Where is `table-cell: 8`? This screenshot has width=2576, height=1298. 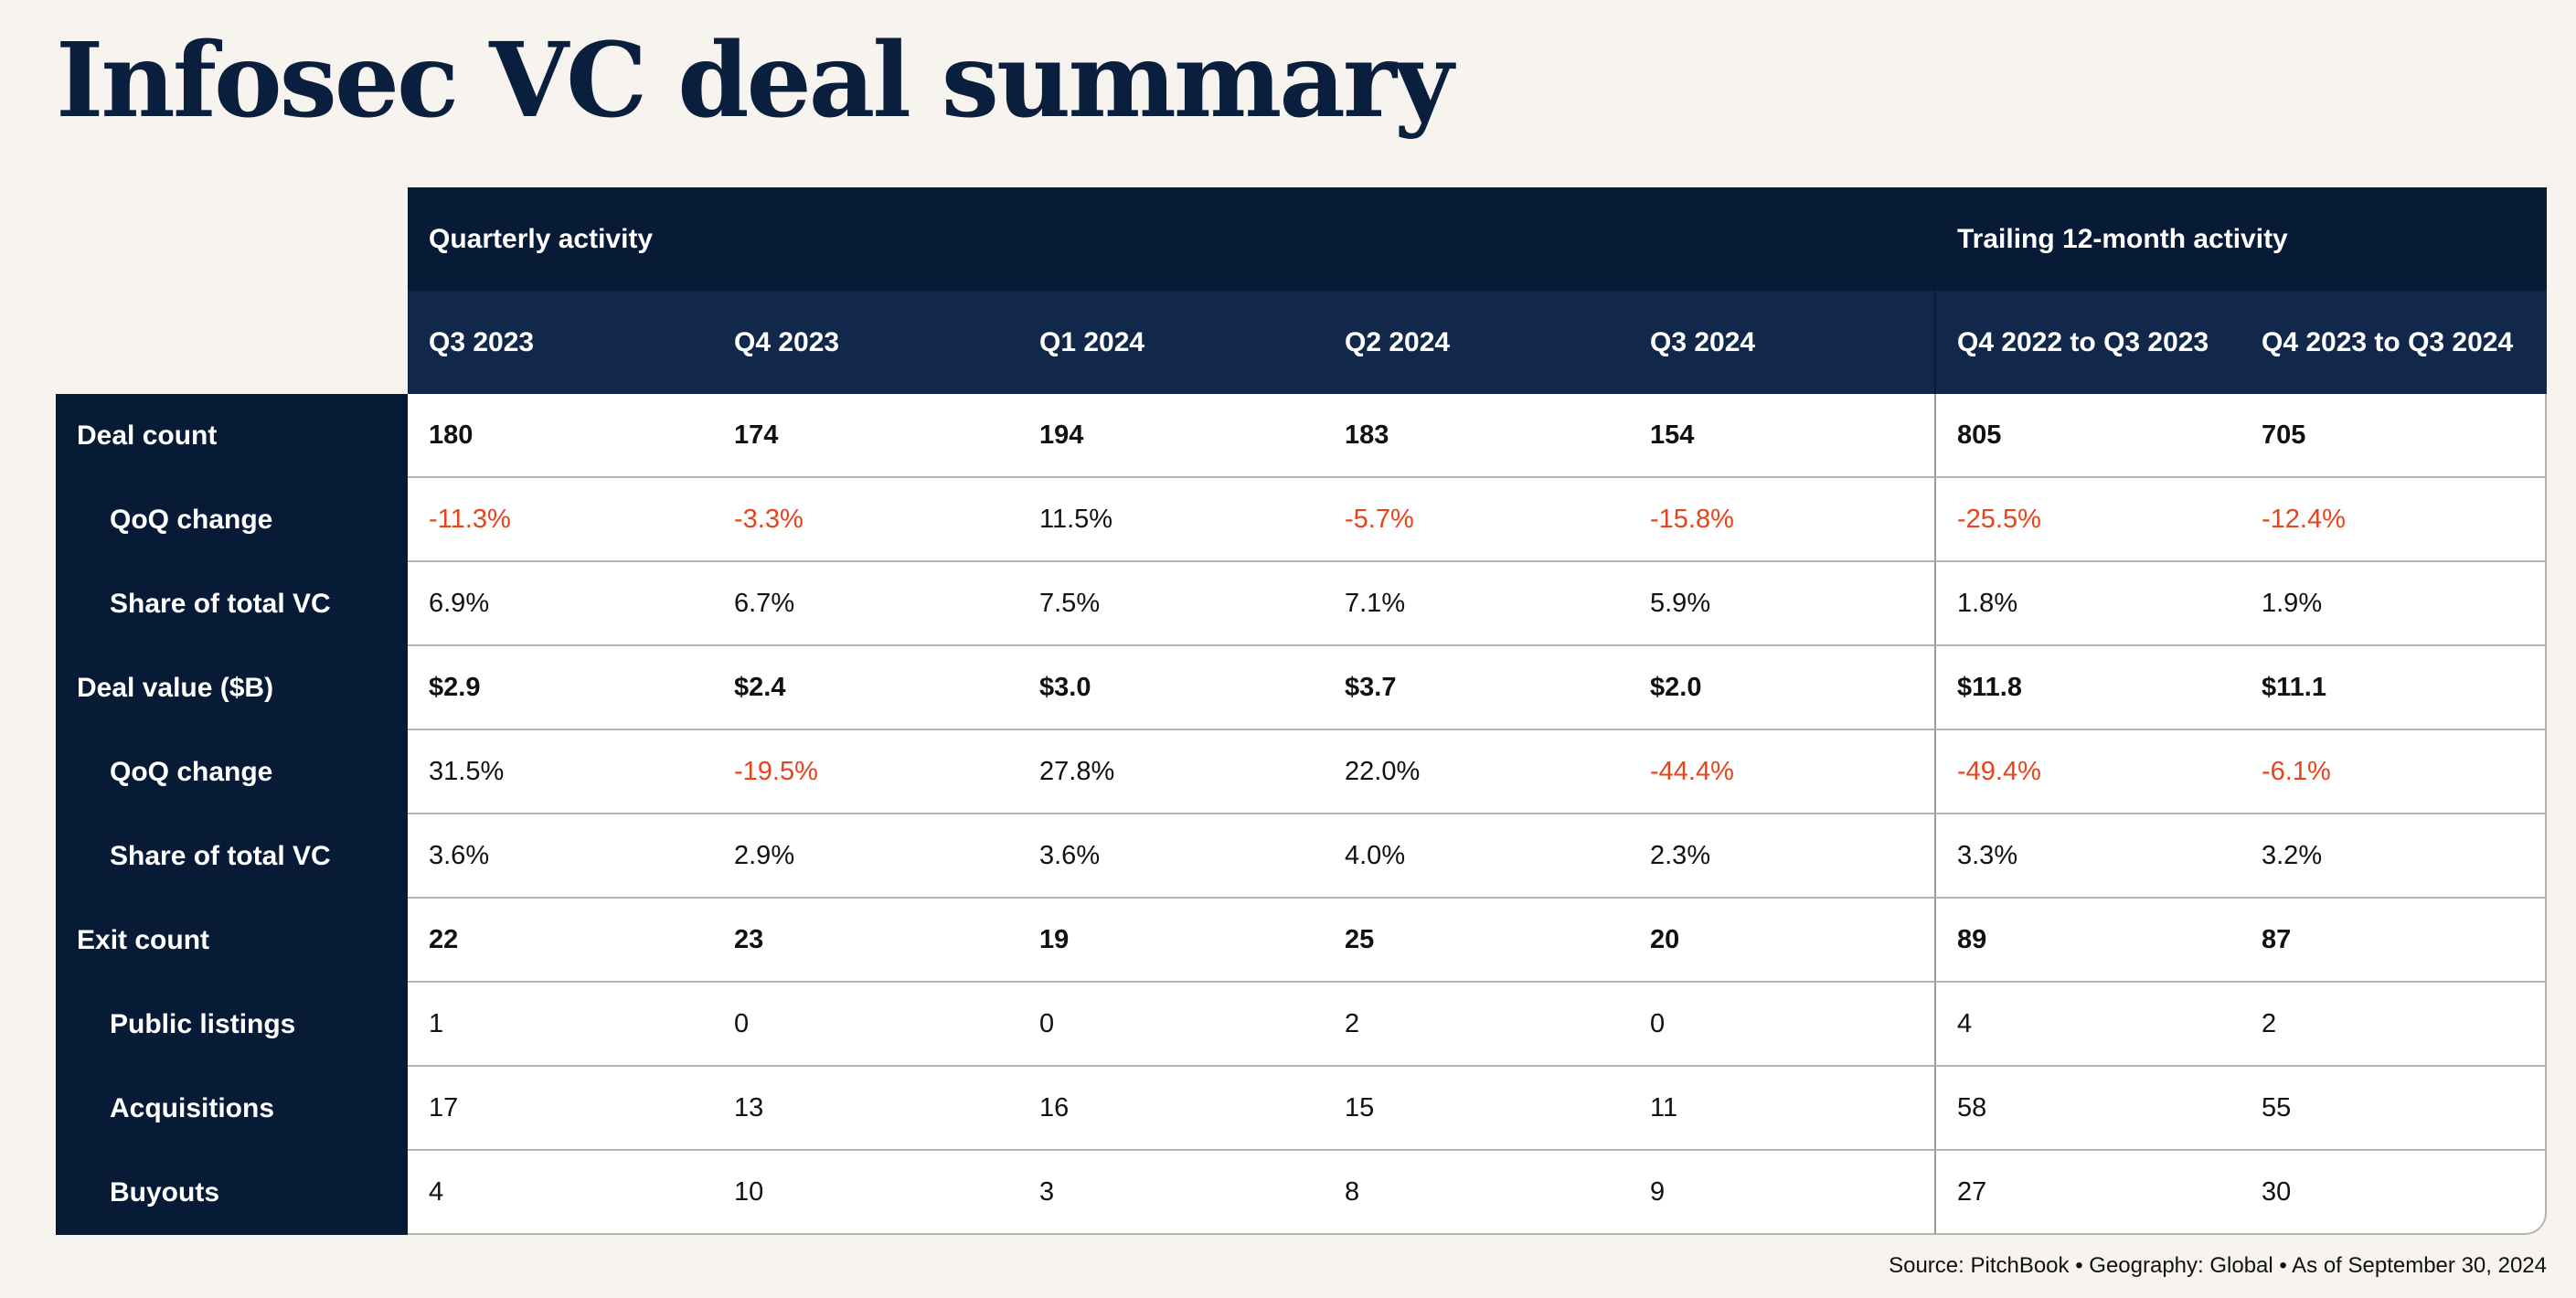 table-cell: 8 is located at coordinates (1476, 1193).